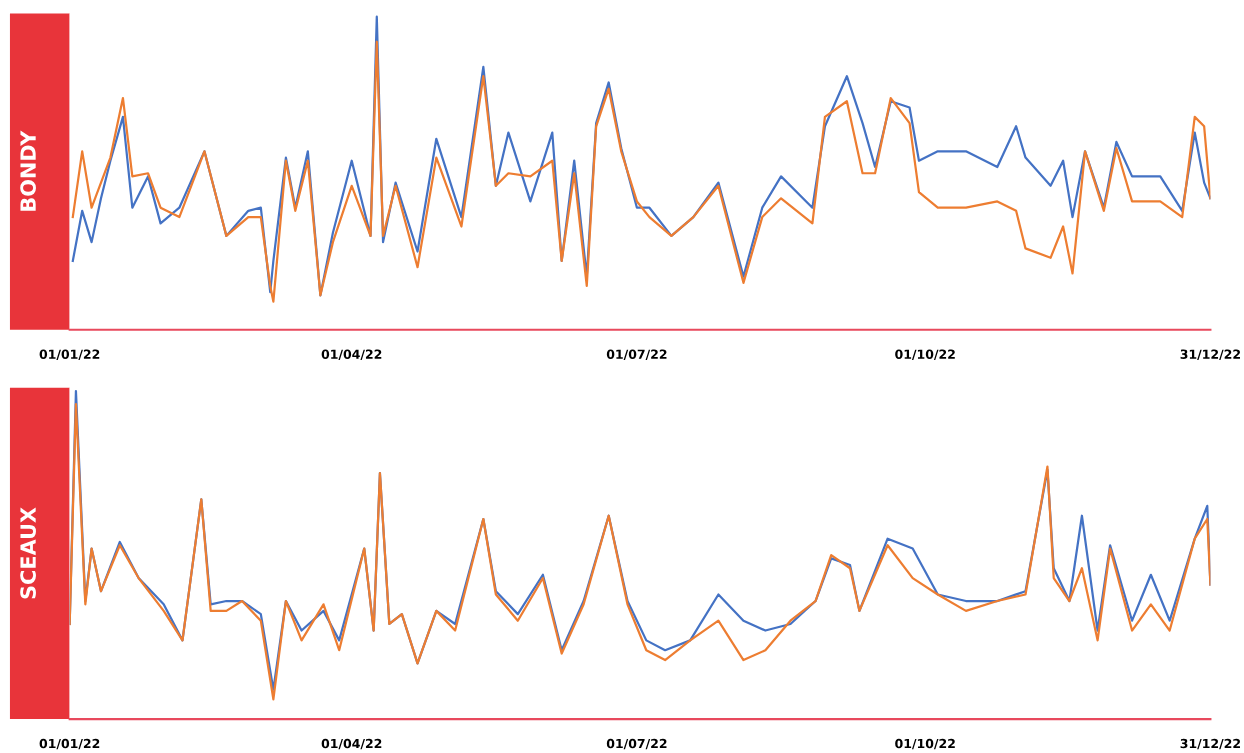 The width and height of the screenshot is (1244, 753). Describe the element at coordinates (28, 553) in the screenshot. I see `y-axis-title: SCEAUX` at that location.